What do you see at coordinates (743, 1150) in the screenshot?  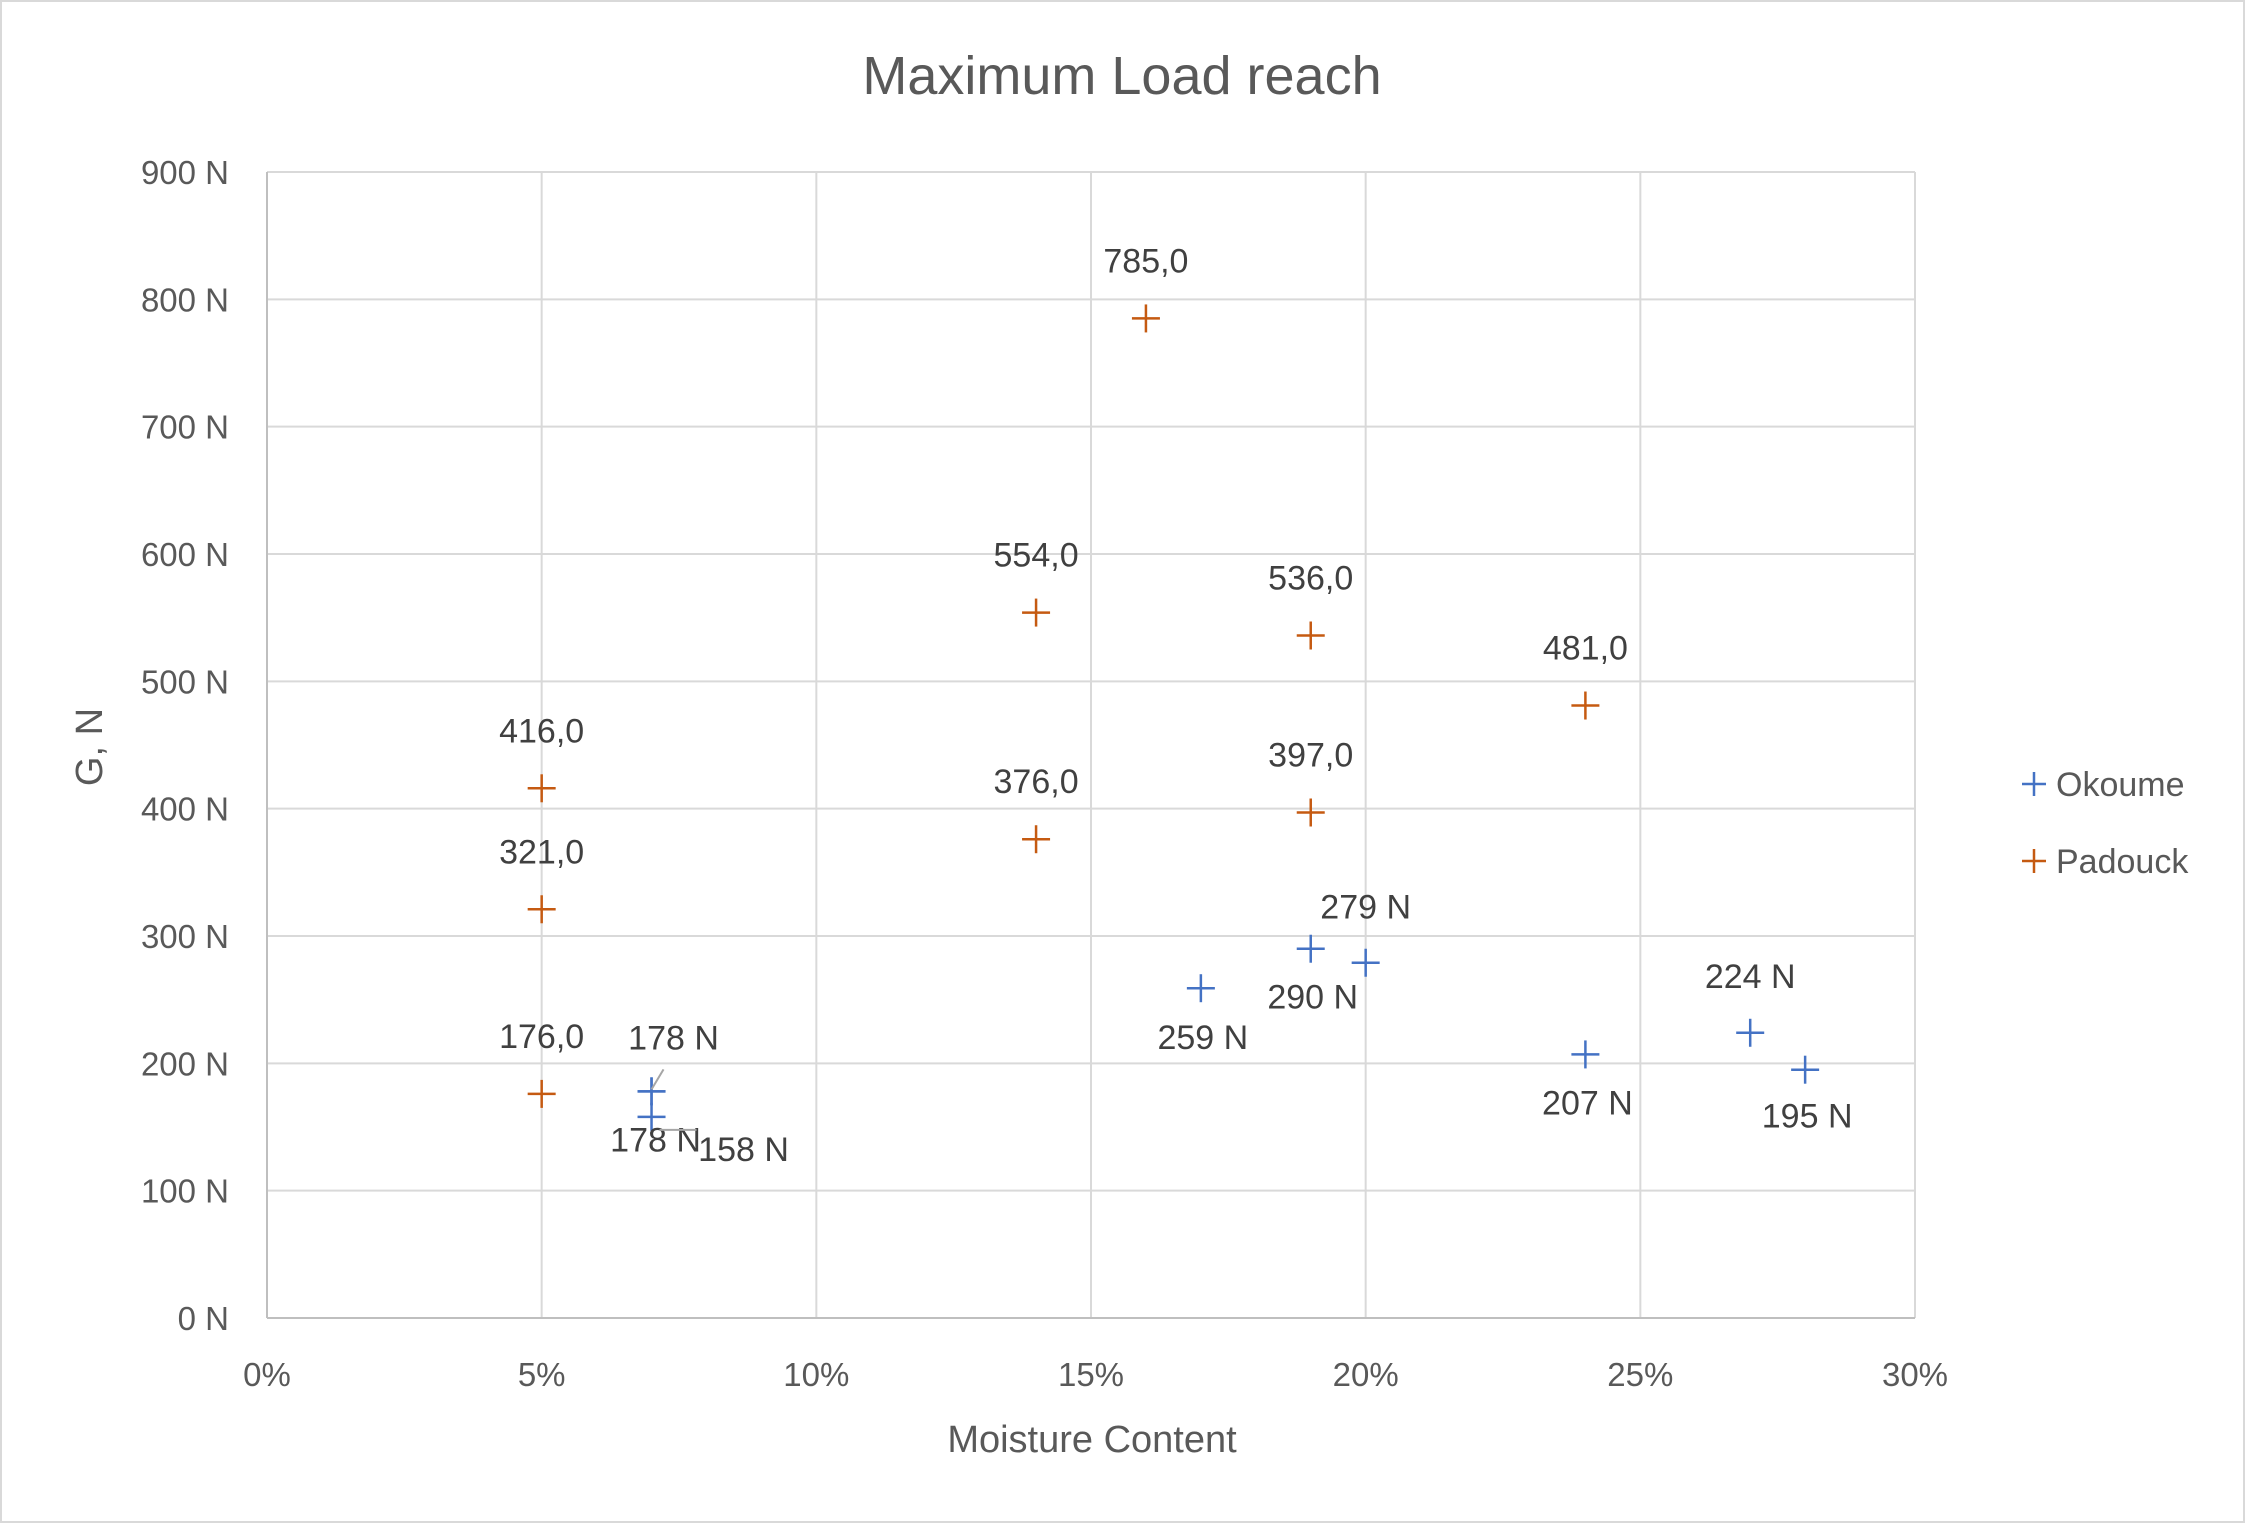 I see `data-label: 158 N` at bounding box center [743, 1150].